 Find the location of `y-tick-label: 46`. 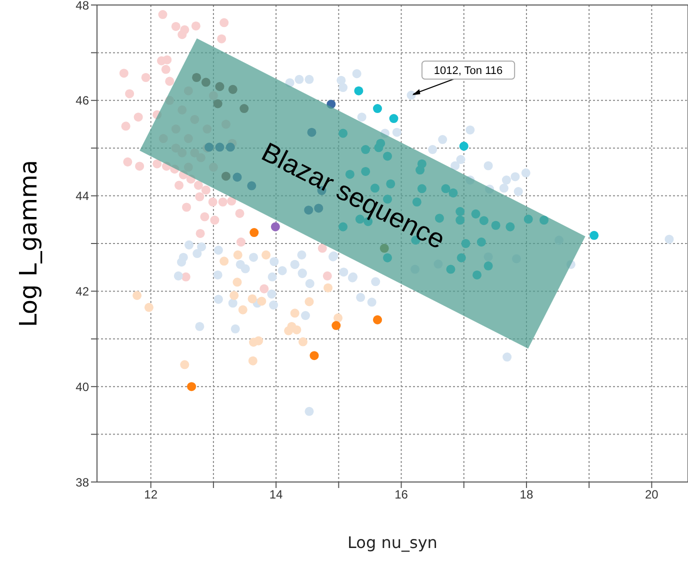

y-tick-label: 46 is located at coordinates (83, 101).